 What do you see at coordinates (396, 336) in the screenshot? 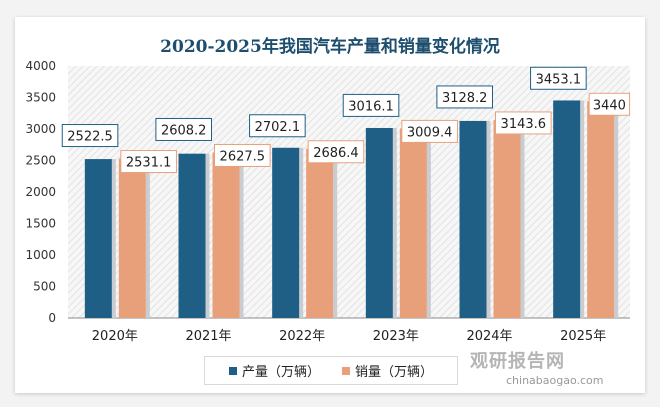
I see `x-tick-label: 2023年` at bounding box center [396, 336].